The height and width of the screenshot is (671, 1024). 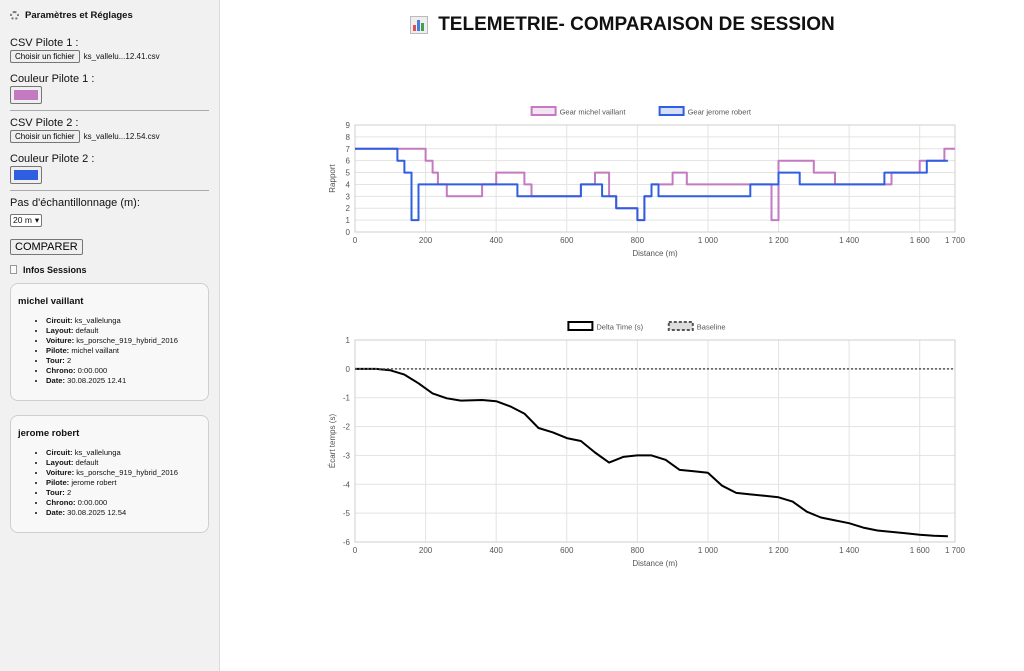 What do you see at coordinates (347, 542) in the screenshot?
I see `y-tick-label: -6` at bounding box center [347, 542].